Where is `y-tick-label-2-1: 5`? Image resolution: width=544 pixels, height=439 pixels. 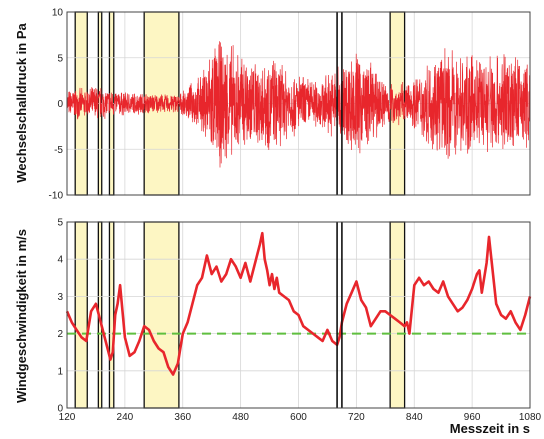
y-tick-label-2-1: 5 is located at coordinates (60, 223).